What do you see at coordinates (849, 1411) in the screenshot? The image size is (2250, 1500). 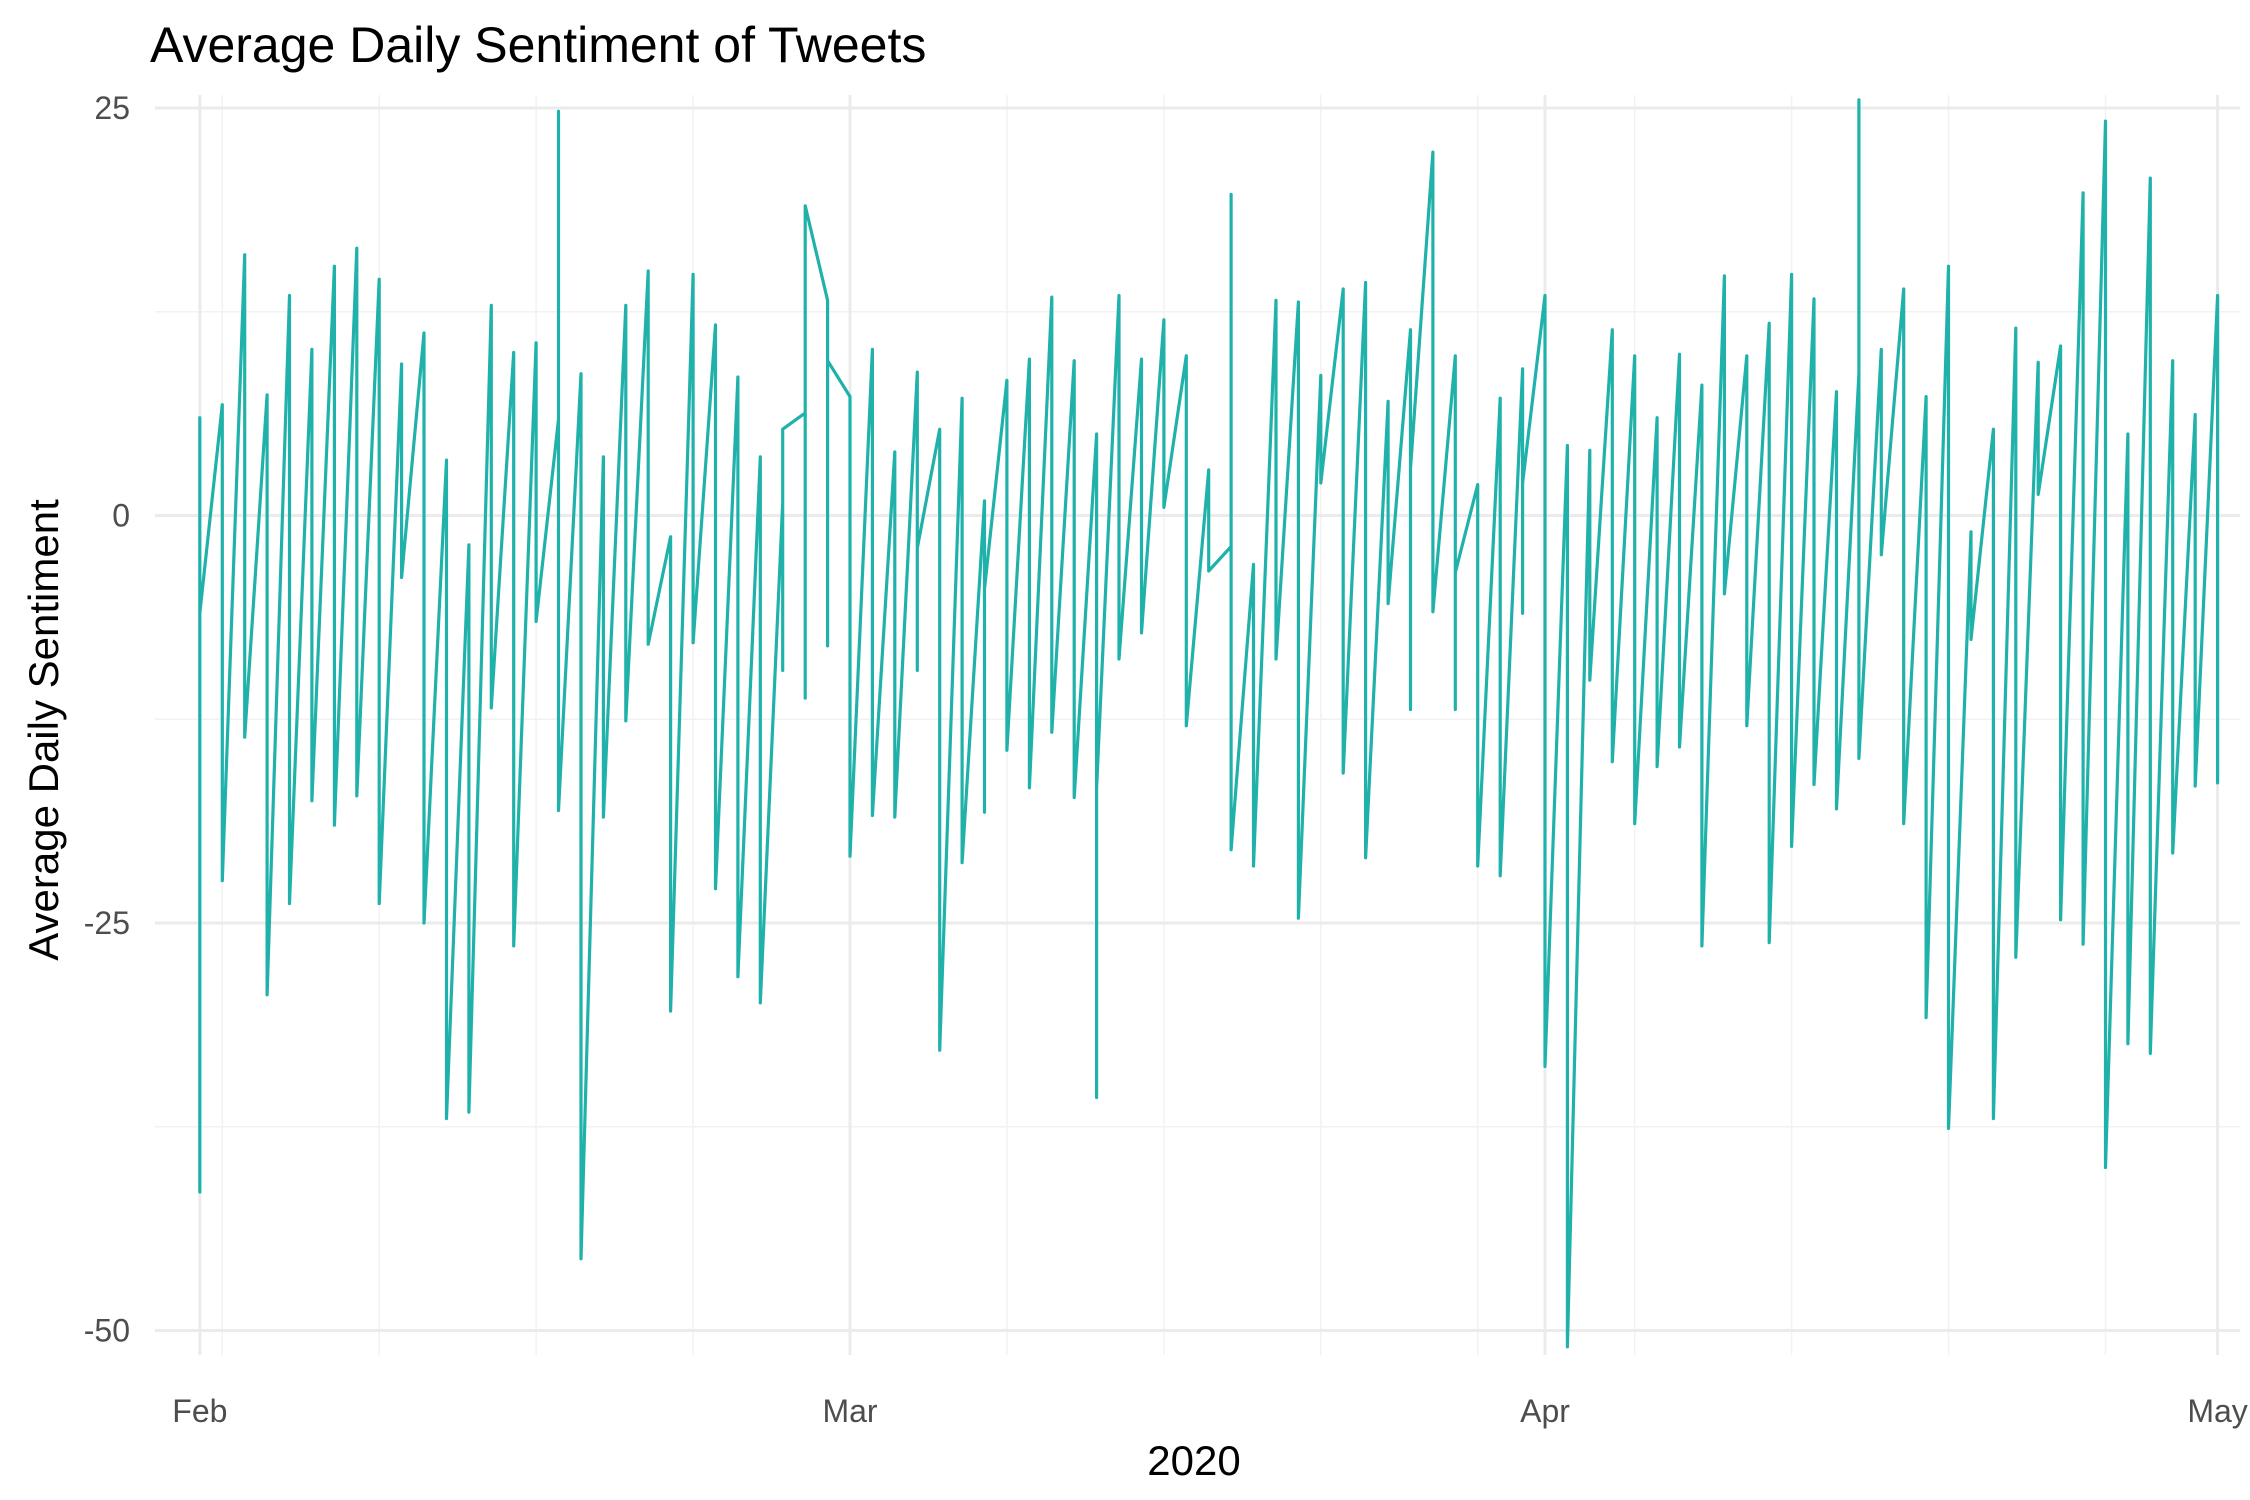 I see `x-tick-label: Mar` at bounding box center [849, 1411].